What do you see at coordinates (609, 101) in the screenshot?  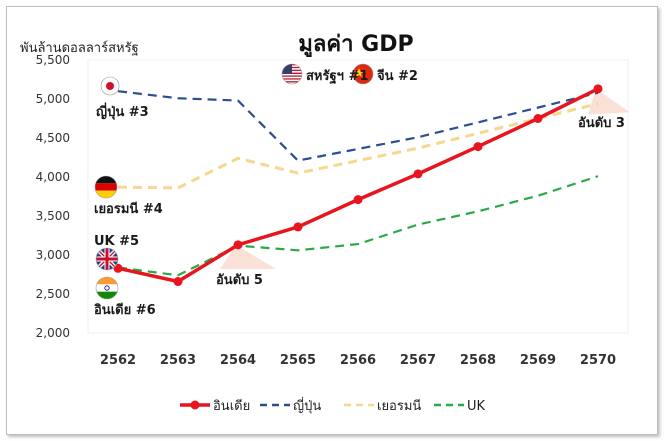 I see `rank3-highlight` at bounding box center [609, 101].